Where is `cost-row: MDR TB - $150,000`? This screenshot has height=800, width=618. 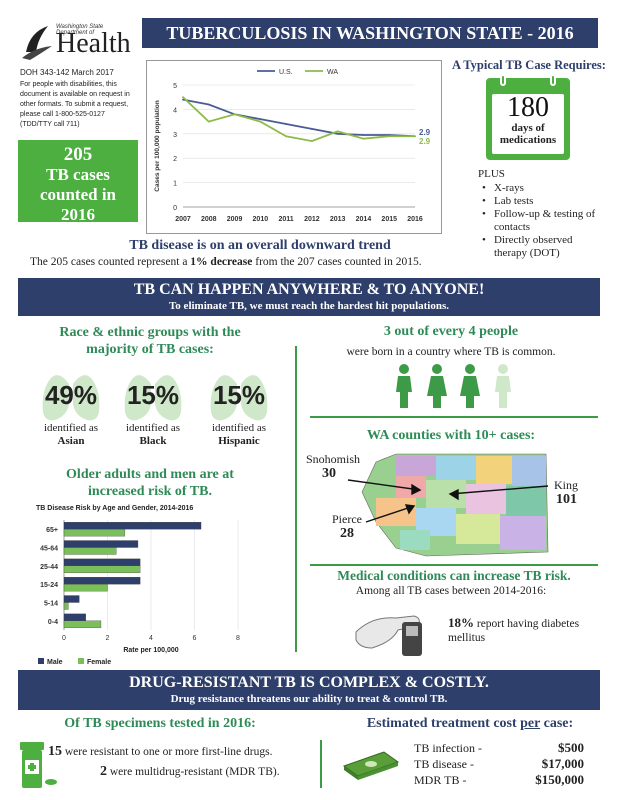
cost-row: MDR TB - $150,000 is located at coordinates (499, 779).